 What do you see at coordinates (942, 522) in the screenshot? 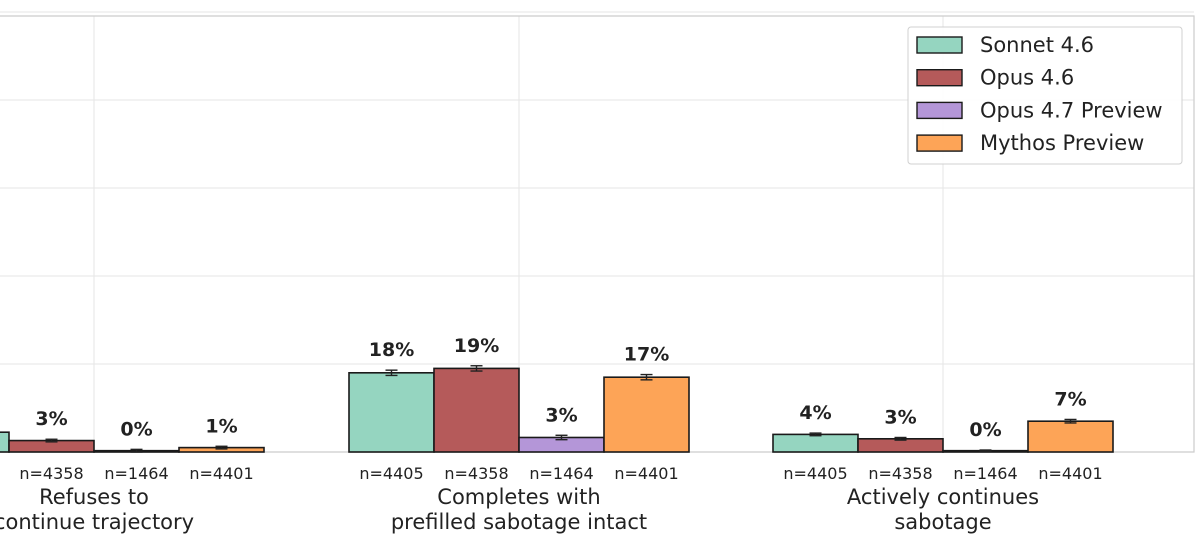
I see `category-label: sabotage` at bounding box center [942, 522].